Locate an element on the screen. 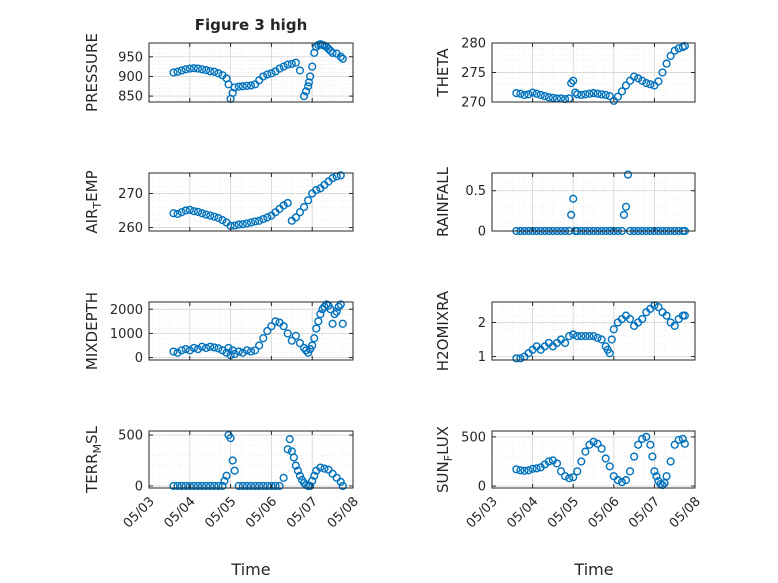 The width and height of the screenshot is (778, 583). y-axis-label: SUNFLUX is located at coordinates (444, 459).